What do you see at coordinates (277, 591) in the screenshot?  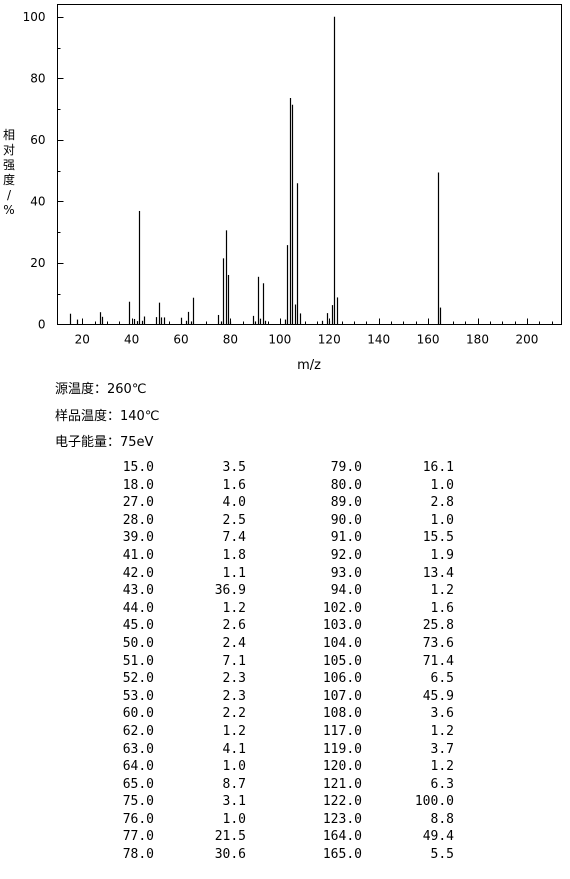 I see `table-row: 43.0 36.9 94.0 1.2` at bounding box center [277, 591].